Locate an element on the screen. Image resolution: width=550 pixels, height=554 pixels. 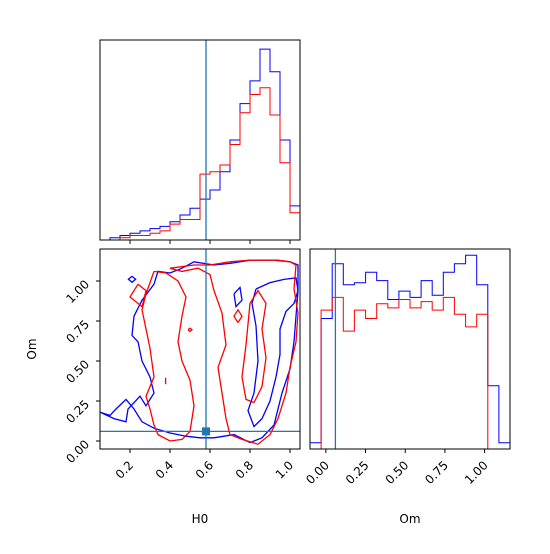
om-hist-x-ticks: 0.00 0.25 0.50 0.75 1.00 is located at coordinates (397, 468).